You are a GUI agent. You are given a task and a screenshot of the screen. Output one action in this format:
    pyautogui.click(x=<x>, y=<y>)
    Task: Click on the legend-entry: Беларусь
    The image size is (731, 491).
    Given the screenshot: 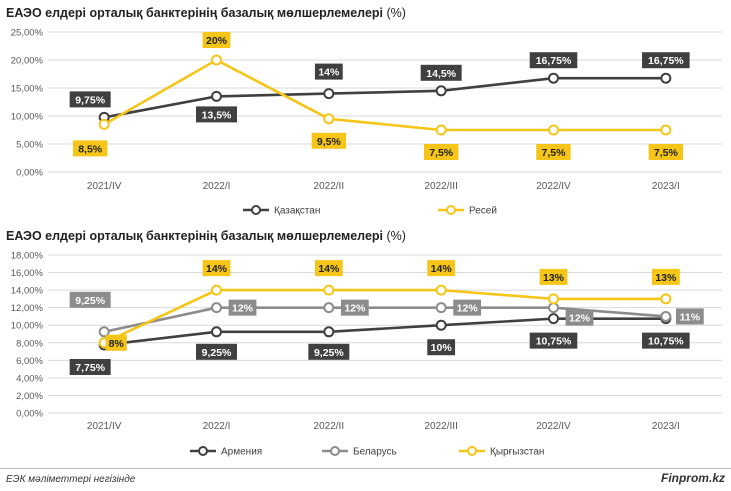 What is the action you would take?
    pyautogui.click(x=359, y=452)
    